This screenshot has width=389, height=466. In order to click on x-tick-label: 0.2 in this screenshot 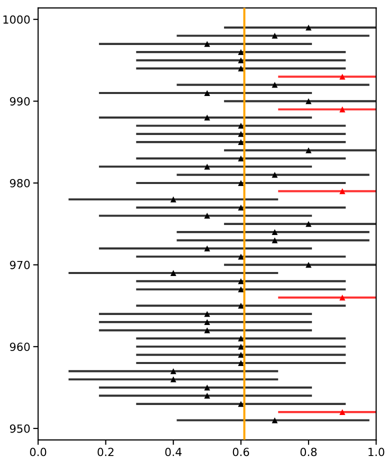, I will do `click(106, 452)`.